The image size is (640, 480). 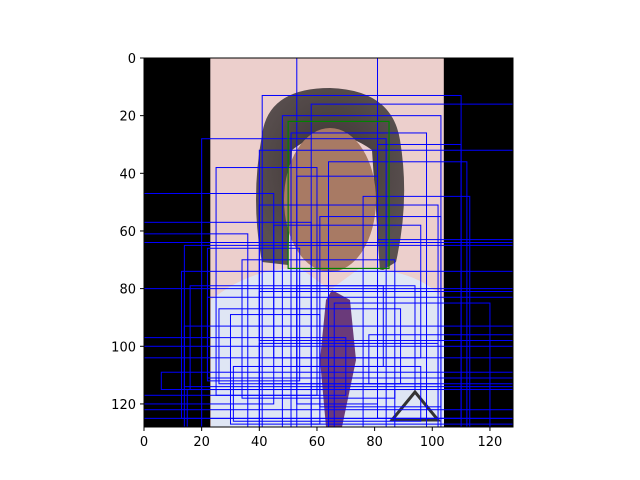 What do you see at coordinates (144, 442) in the screenshot?
I see `x-tick-label: 0` at bounding box center [144, 442].